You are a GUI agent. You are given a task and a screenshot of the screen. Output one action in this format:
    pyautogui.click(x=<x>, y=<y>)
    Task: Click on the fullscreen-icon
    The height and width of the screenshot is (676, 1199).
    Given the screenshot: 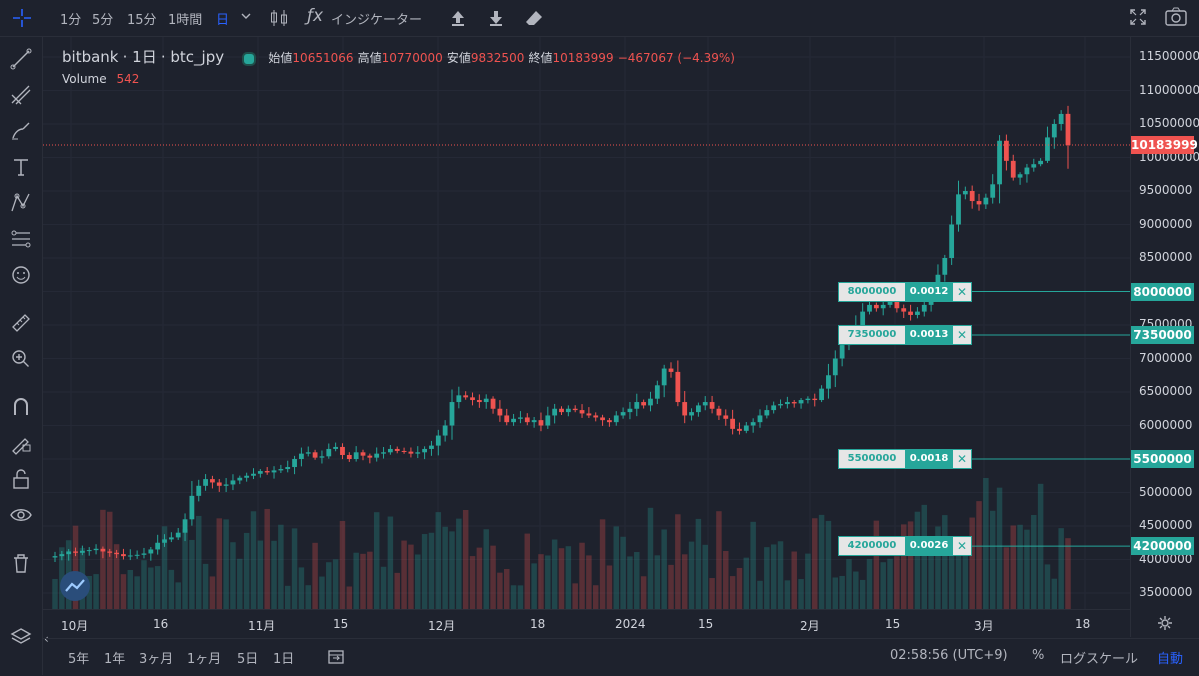 What is the action you would take?
    pyautogui.click(x=1138, y=19)
    